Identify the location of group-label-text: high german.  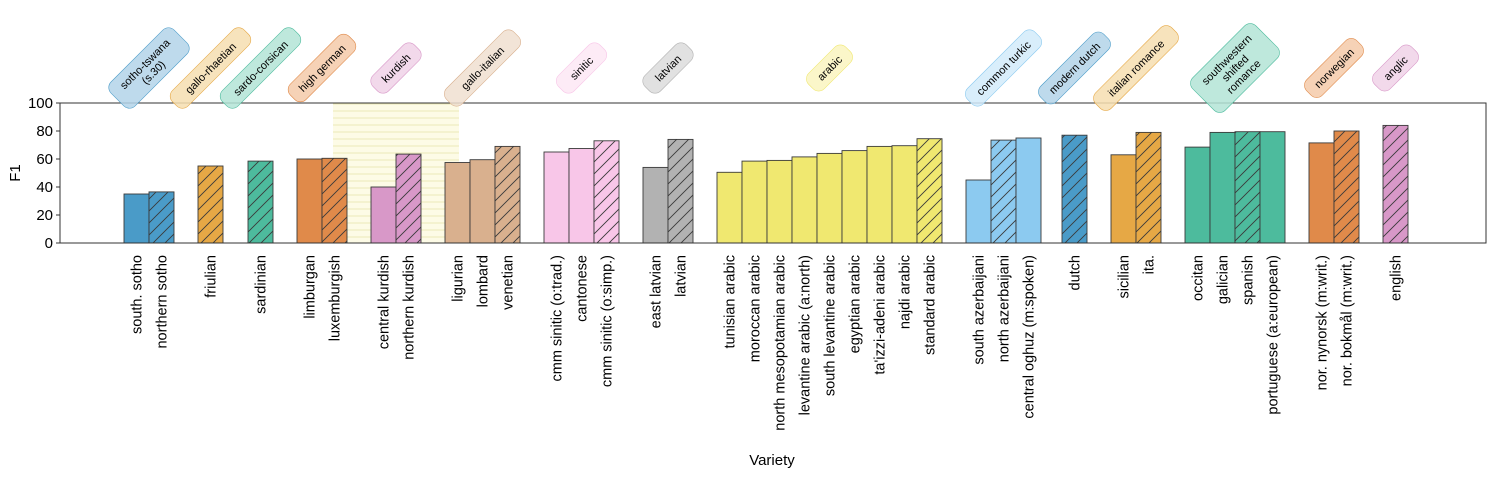
(323, 69).